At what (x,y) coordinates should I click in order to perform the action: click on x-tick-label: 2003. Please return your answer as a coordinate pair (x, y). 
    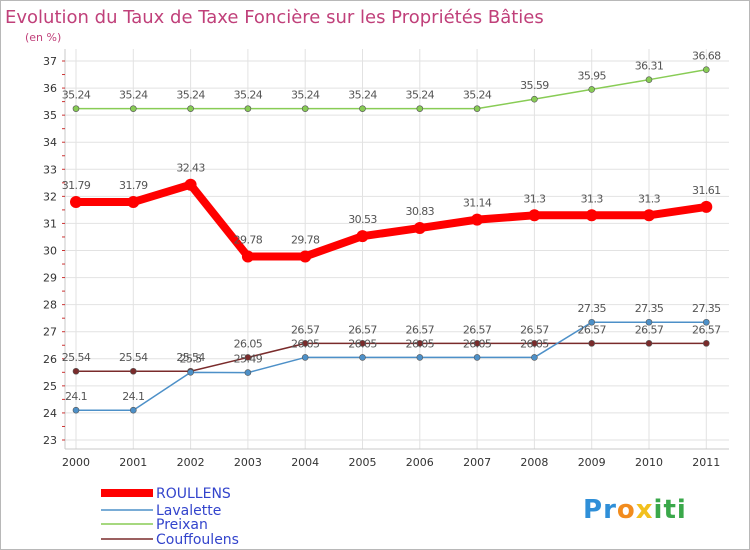
    Looking at the image, I should click on (248, 462).